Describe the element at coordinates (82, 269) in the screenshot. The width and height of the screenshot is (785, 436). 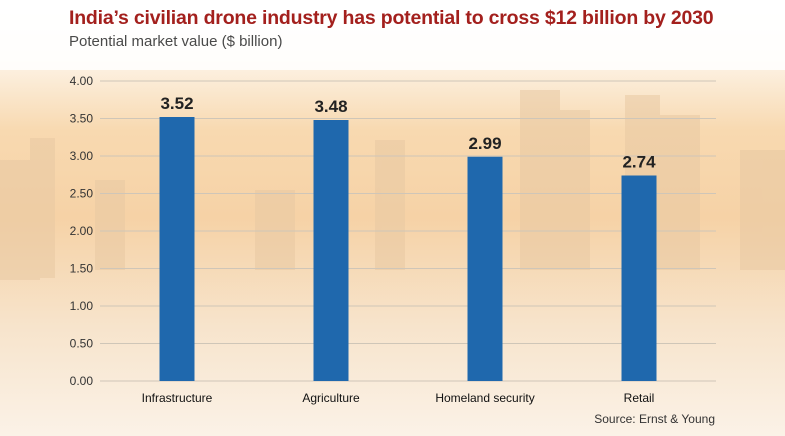
I see `y-tick-label: 1.50` at that location.